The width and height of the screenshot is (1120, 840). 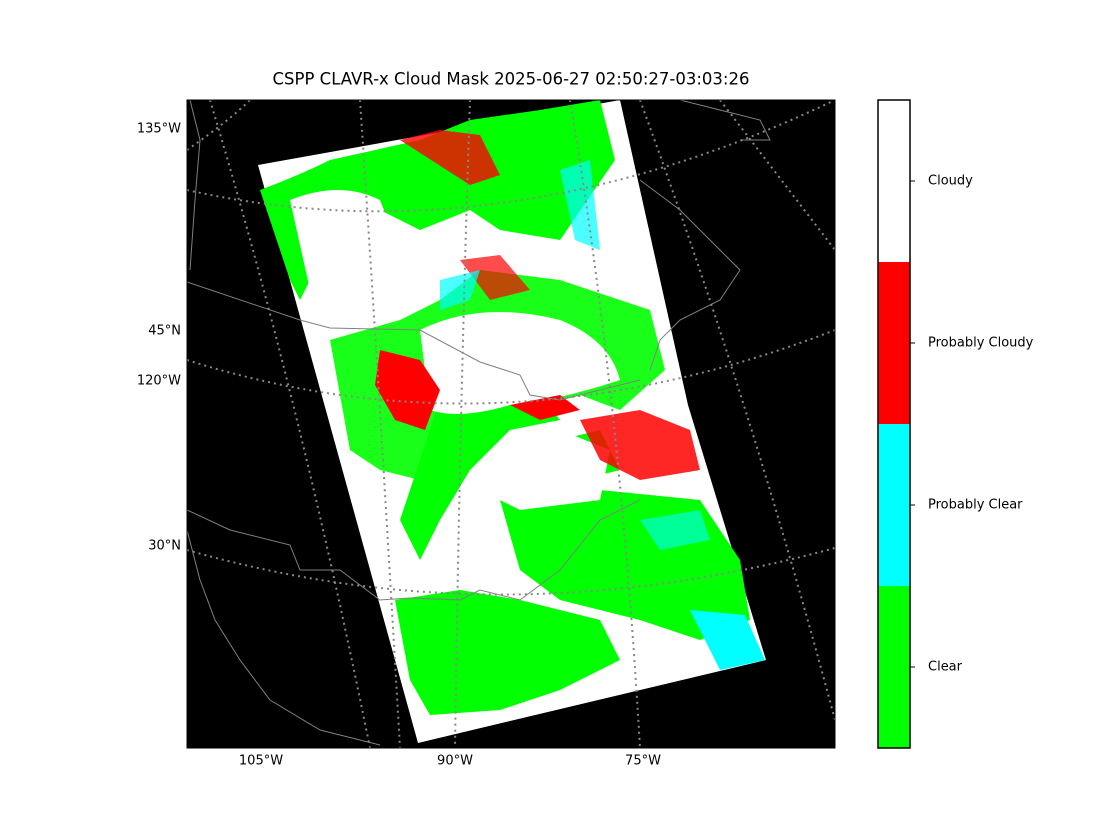 I want to click on colorbar-frame, so click(x=894, y=424).